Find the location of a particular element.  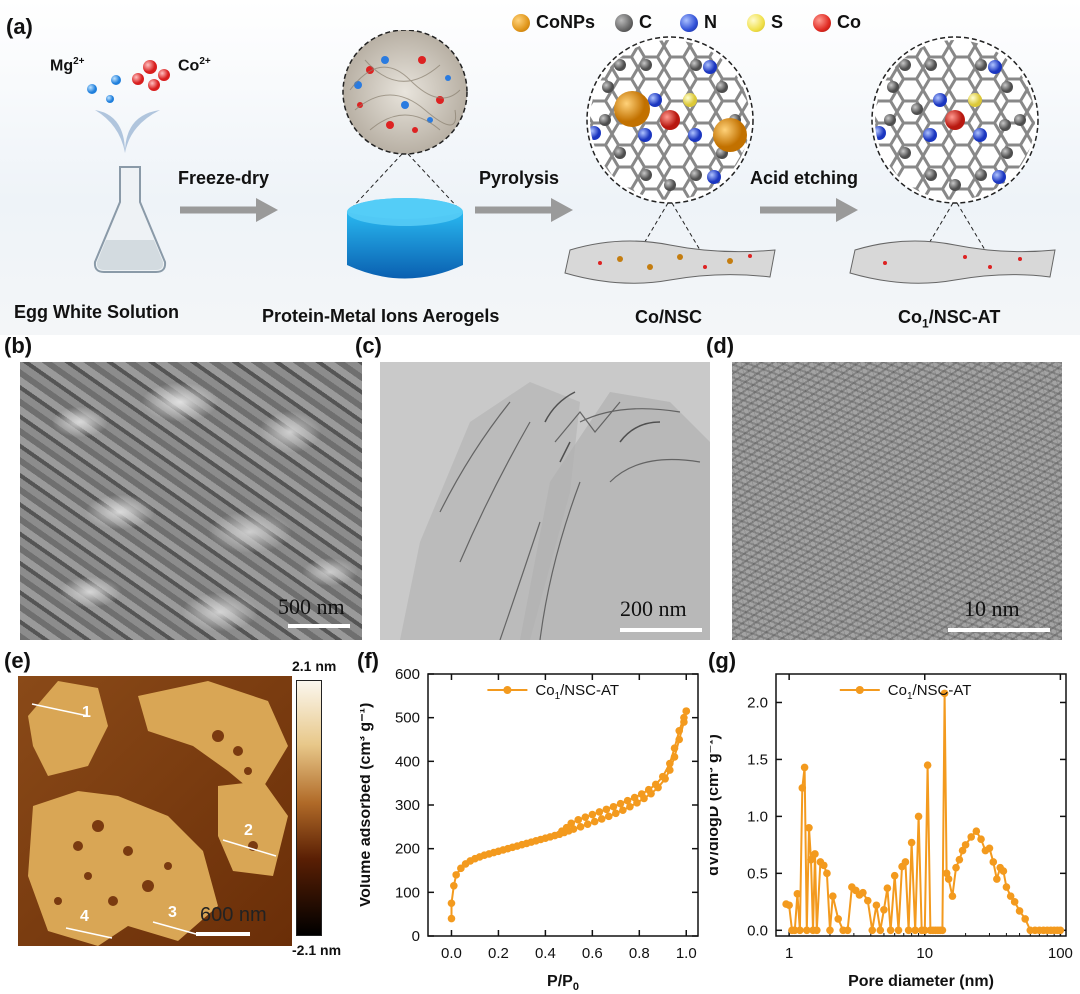

y-tick-label: 600 is located at coordinates (407, 674).